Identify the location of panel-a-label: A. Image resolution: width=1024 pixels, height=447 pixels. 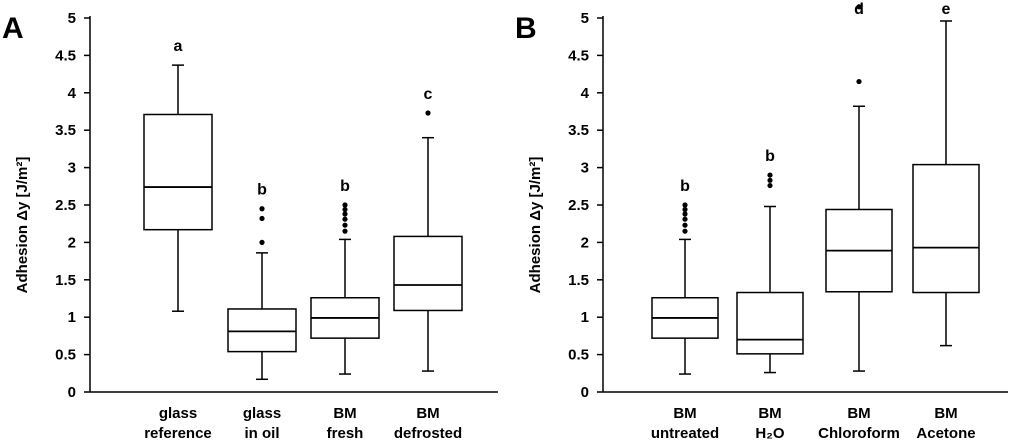
(13, 28).